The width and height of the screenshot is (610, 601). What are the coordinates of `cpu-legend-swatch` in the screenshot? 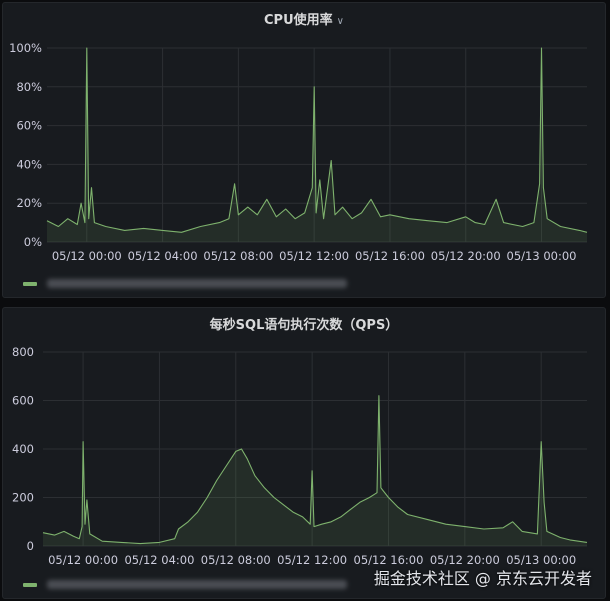 It's located at (30, 283).